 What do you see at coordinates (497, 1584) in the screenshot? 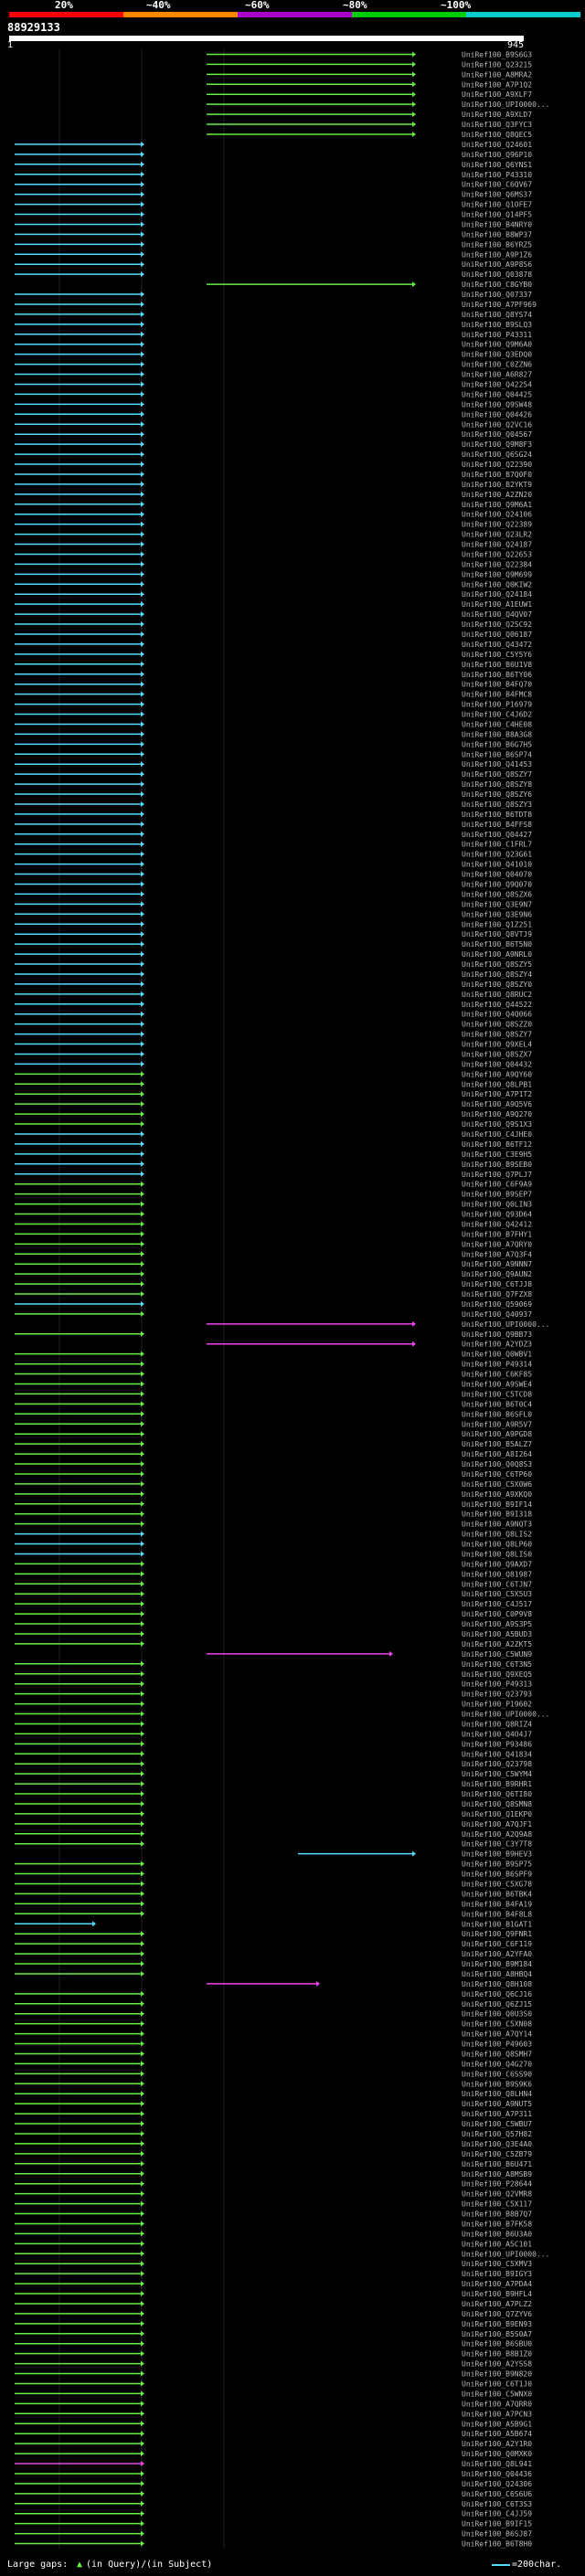
I see `hit-label: UniRef100_C6TJN7` at bounding box center [497, 1584].